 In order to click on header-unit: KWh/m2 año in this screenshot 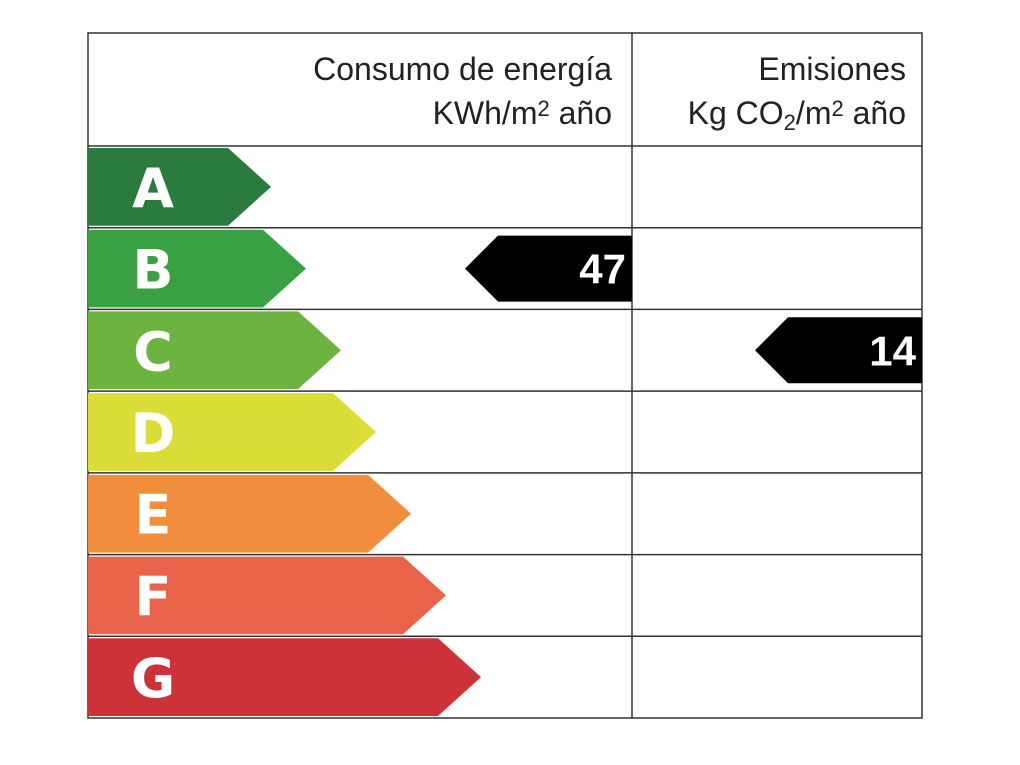, I will do `click(522, 113)`.